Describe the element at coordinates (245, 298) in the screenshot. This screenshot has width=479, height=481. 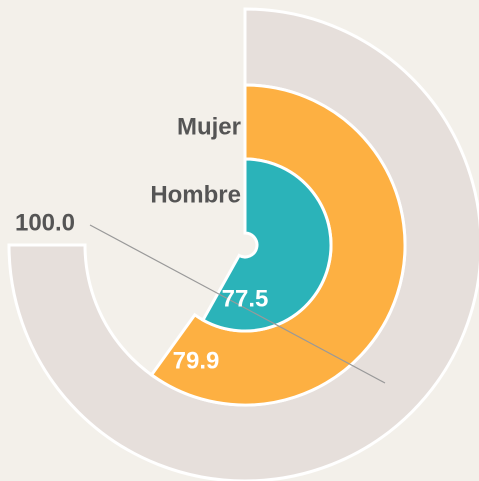
I see `value-label: 77.5` at that location.